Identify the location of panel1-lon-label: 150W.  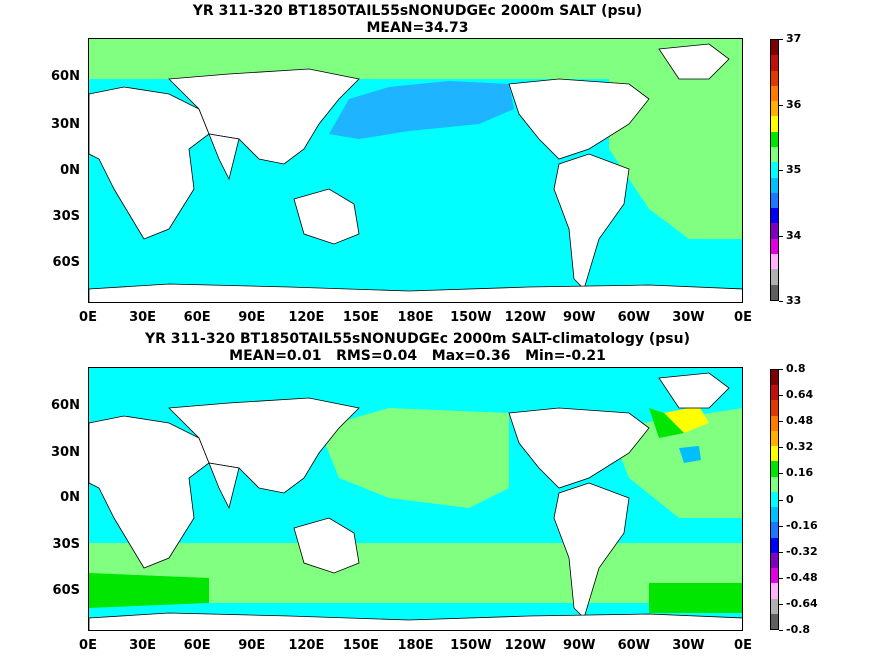
(471, 317).